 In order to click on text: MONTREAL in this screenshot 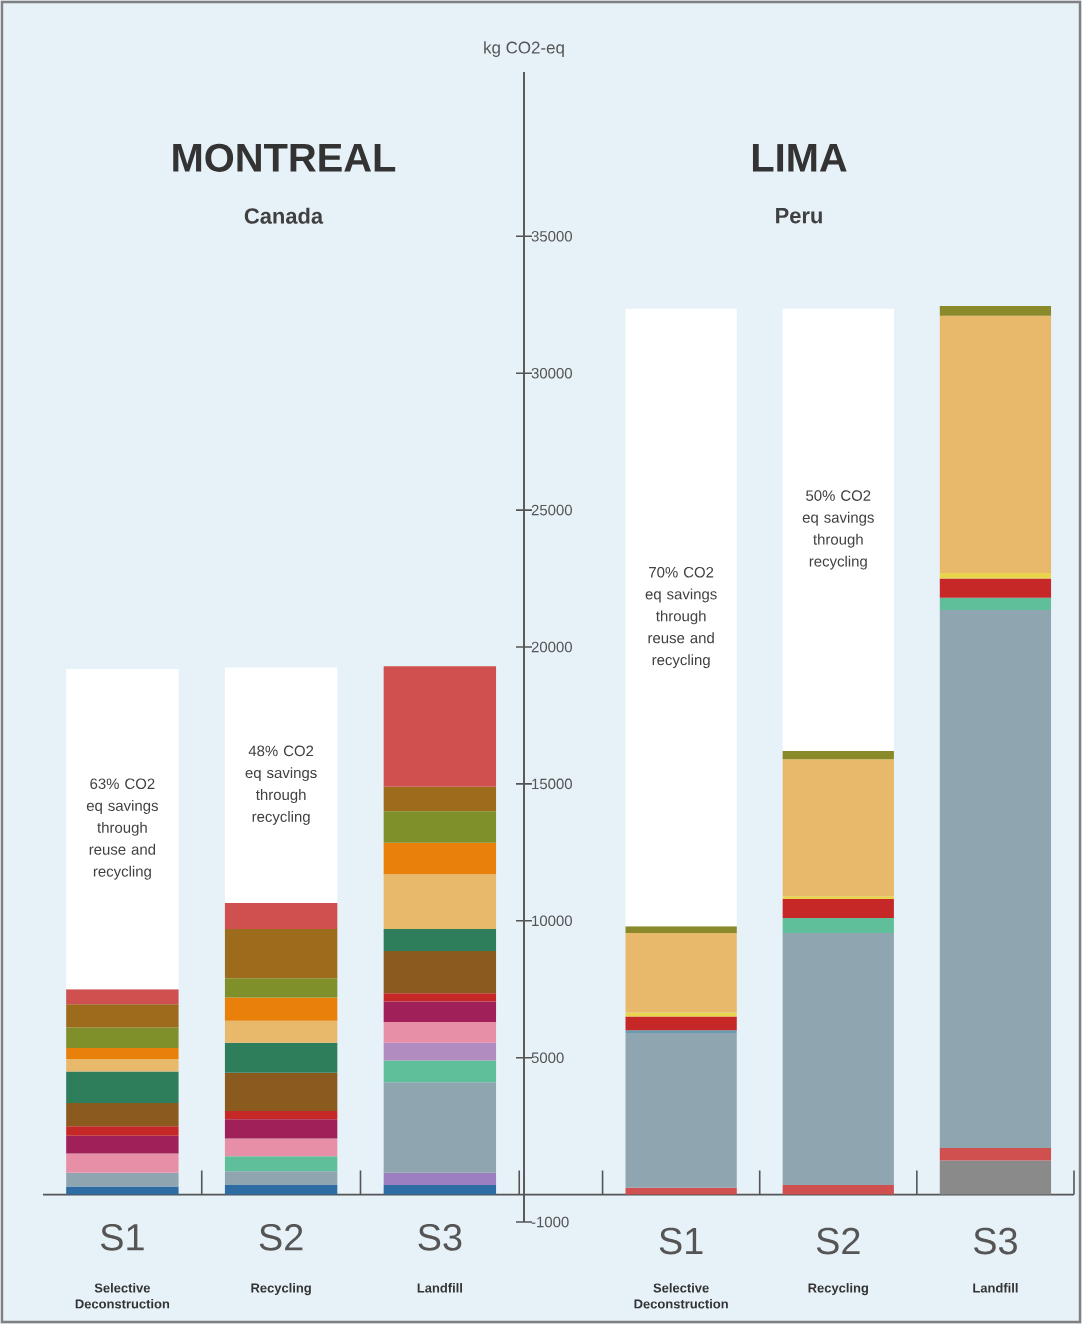, I will do `click(284, 157)`.